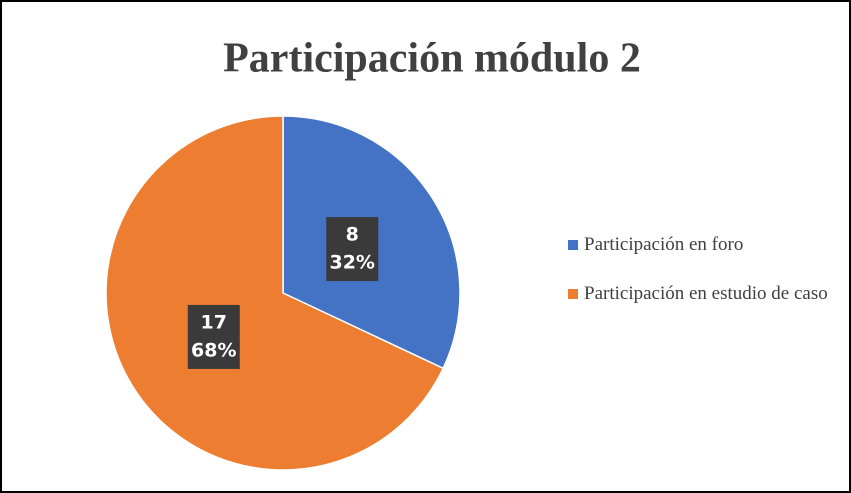 This screenshot has height=493, width=851. I want to click on legend-item: Participación en estudio de caso, so click(705, 293).